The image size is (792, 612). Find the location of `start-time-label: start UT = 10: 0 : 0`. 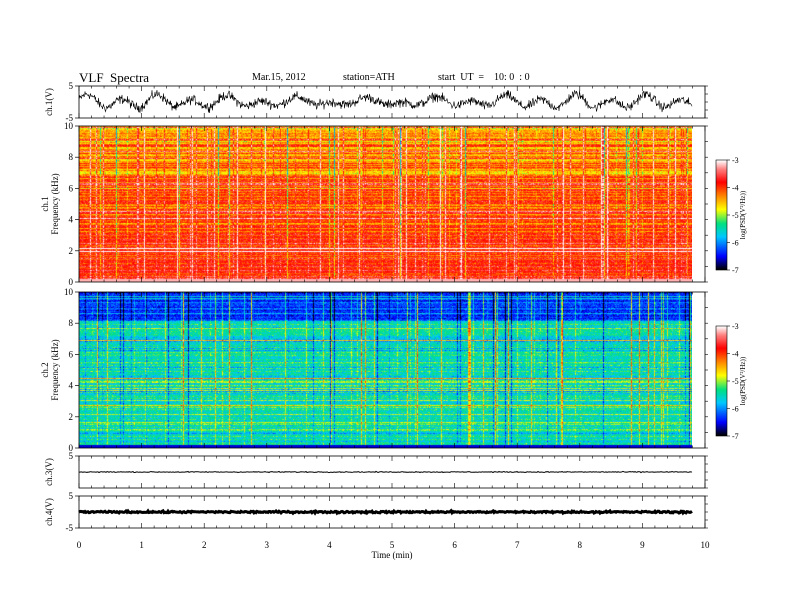

start-time-label: start UT = 10: 0 : 0 is located at coordinates (484, 77).